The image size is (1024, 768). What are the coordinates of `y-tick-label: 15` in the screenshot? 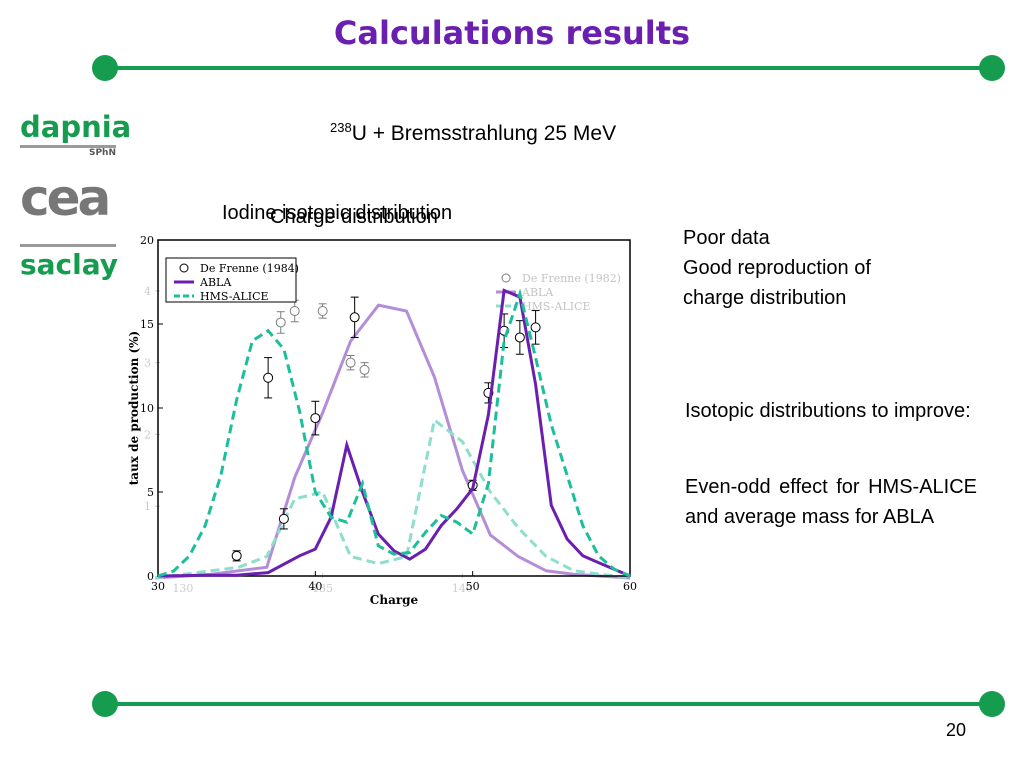 It's located at (147, 324).